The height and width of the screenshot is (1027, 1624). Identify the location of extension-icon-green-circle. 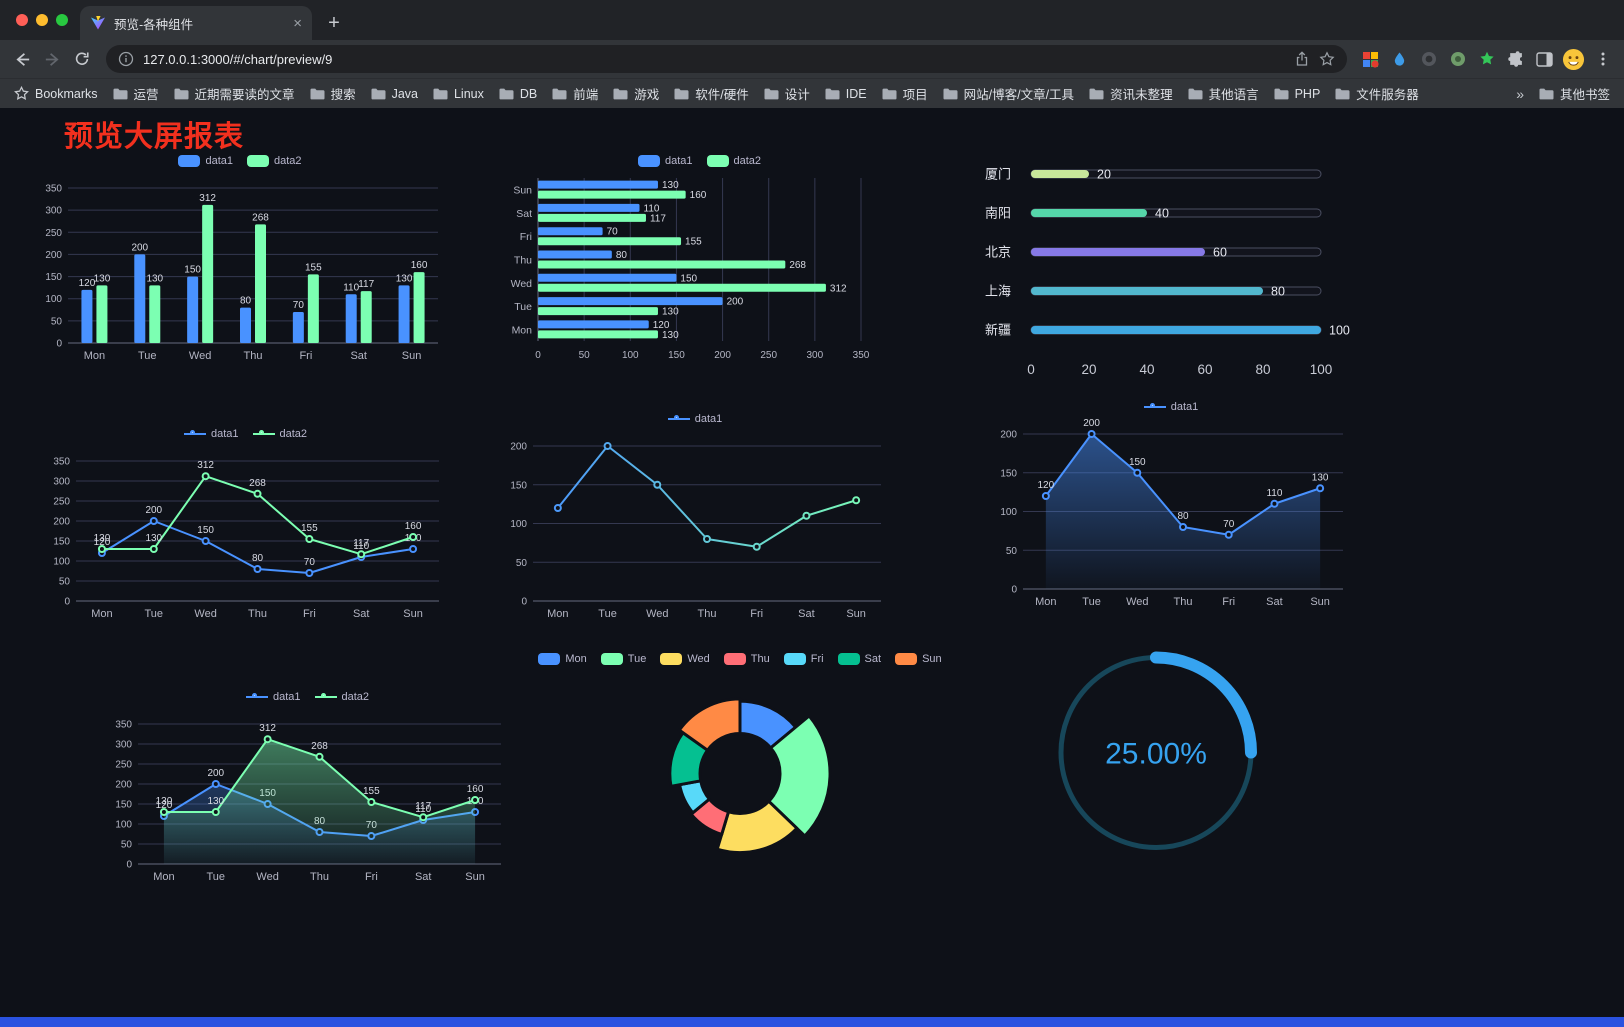
(1457, 59).